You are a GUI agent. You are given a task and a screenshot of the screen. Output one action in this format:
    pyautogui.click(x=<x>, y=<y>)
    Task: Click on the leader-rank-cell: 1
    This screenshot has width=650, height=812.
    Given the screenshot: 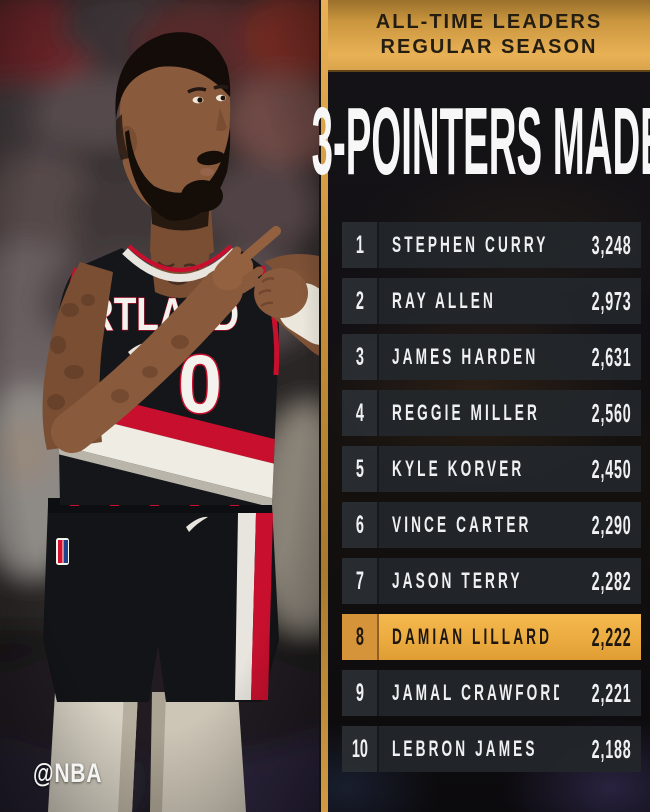 What is the action you would take?
    pyautogui.click(x=360, y=245)
    